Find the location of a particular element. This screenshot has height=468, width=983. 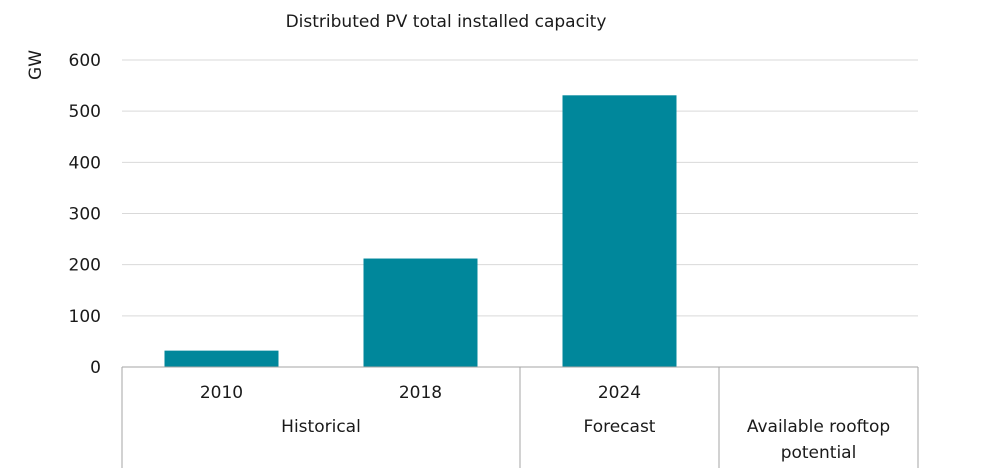

x-tick-label: 2010 is located at coordinates (221, 393).